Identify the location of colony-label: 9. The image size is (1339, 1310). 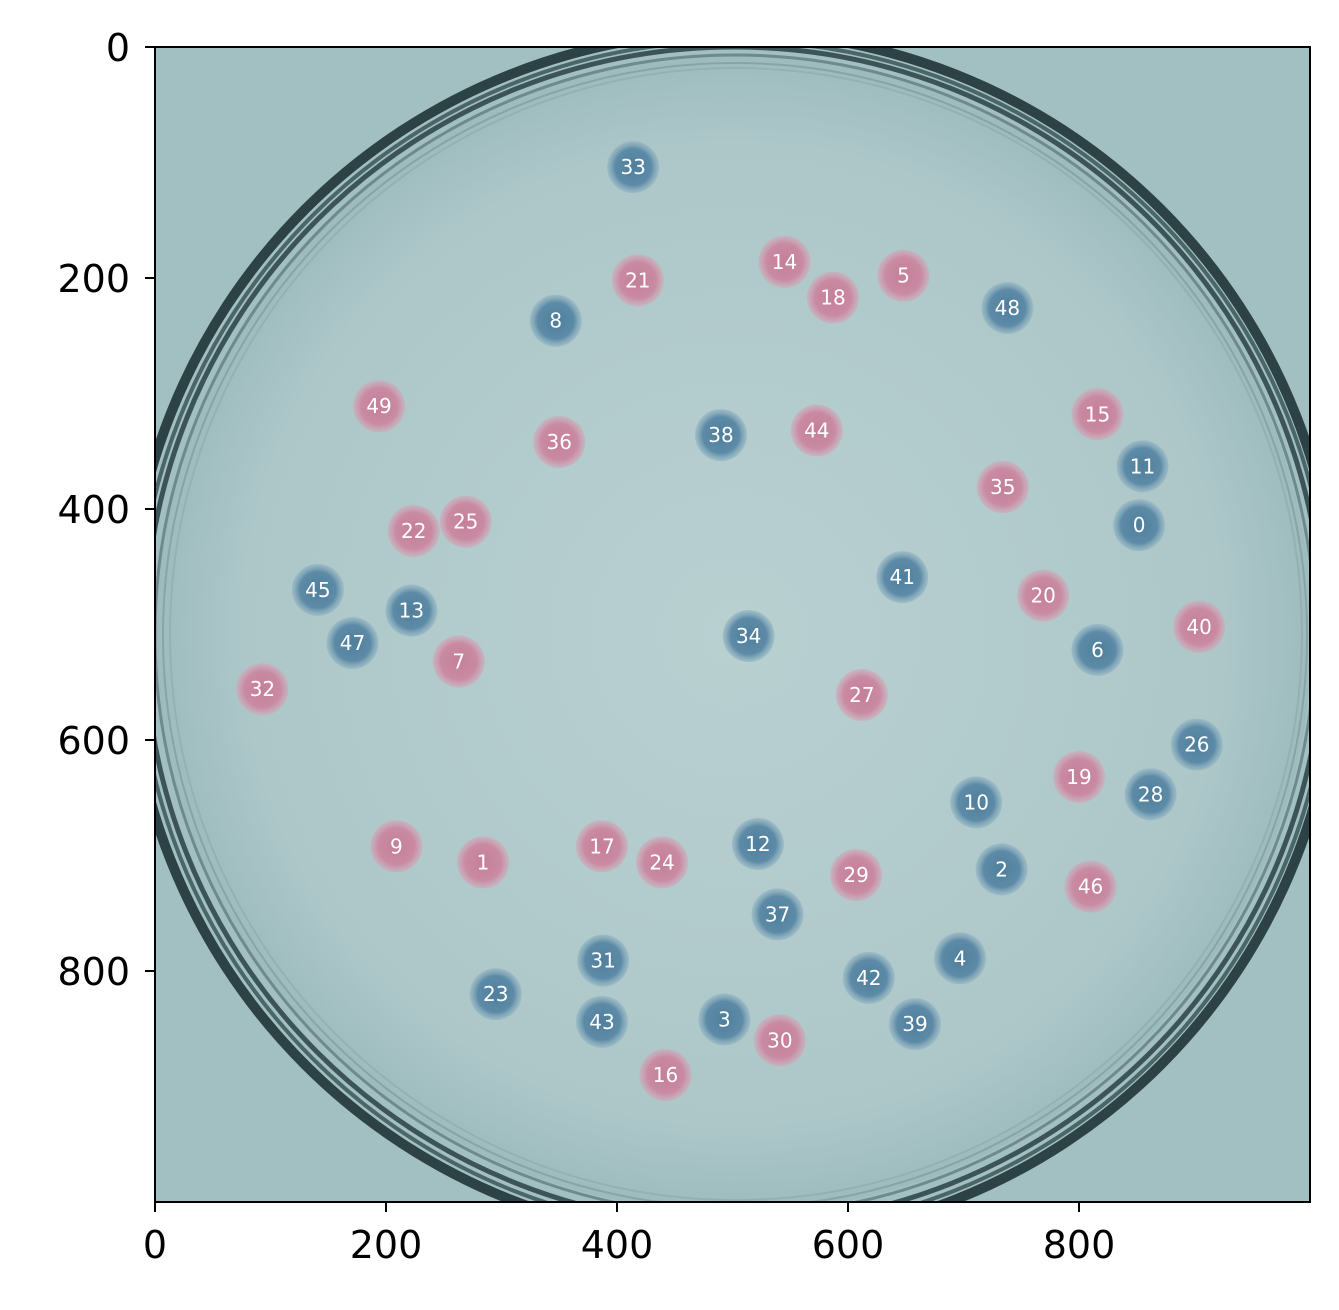
(396, 846).